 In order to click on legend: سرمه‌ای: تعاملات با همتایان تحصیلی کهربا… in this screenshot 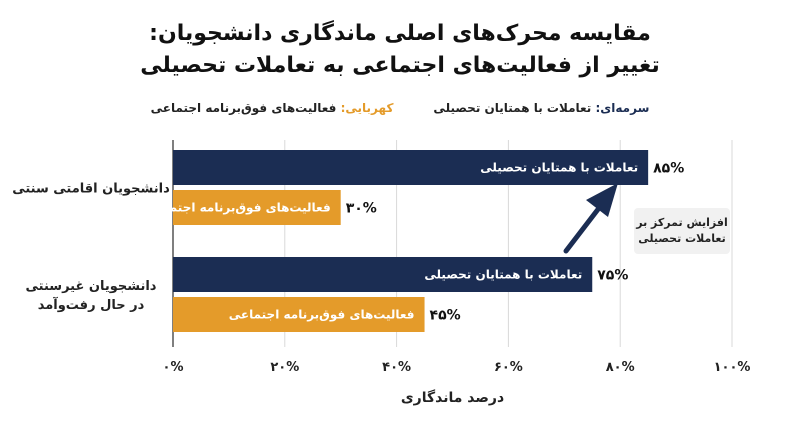, I will do `click(400, 108)`.